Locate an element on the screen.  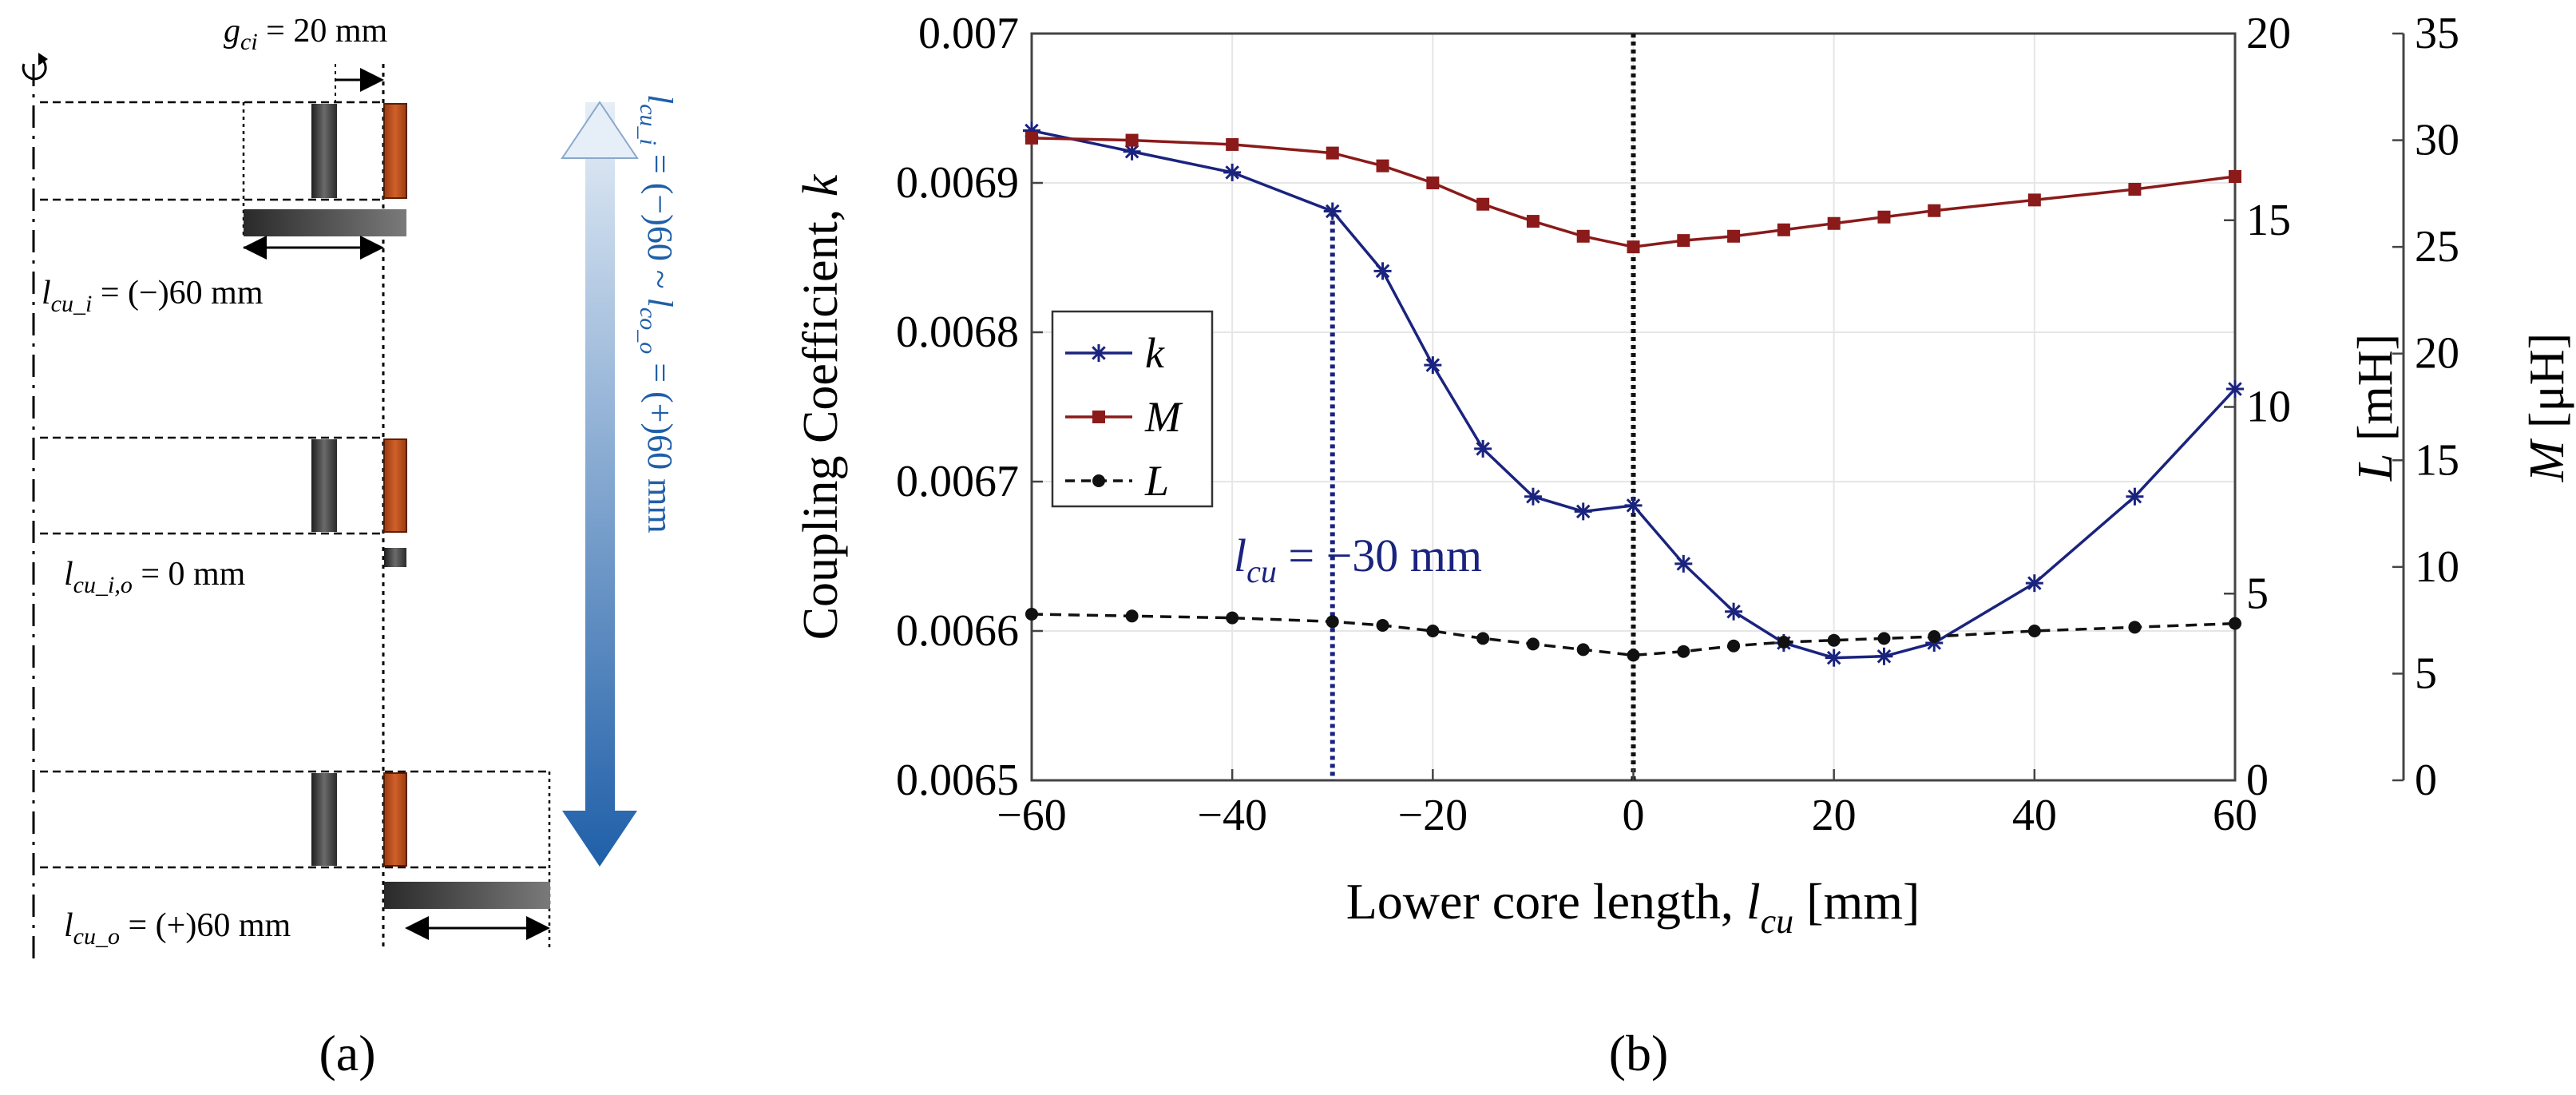
l-axis-tick-label: 10 is located at coordinates (2268, 408).